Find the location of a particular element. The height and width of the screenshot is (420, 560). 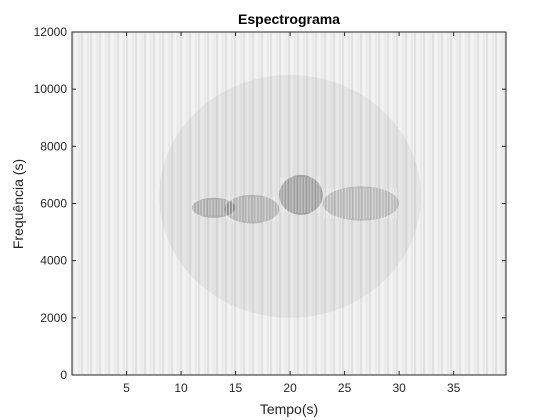

x-tick-label: 35 is located at coordinates (454, 388).